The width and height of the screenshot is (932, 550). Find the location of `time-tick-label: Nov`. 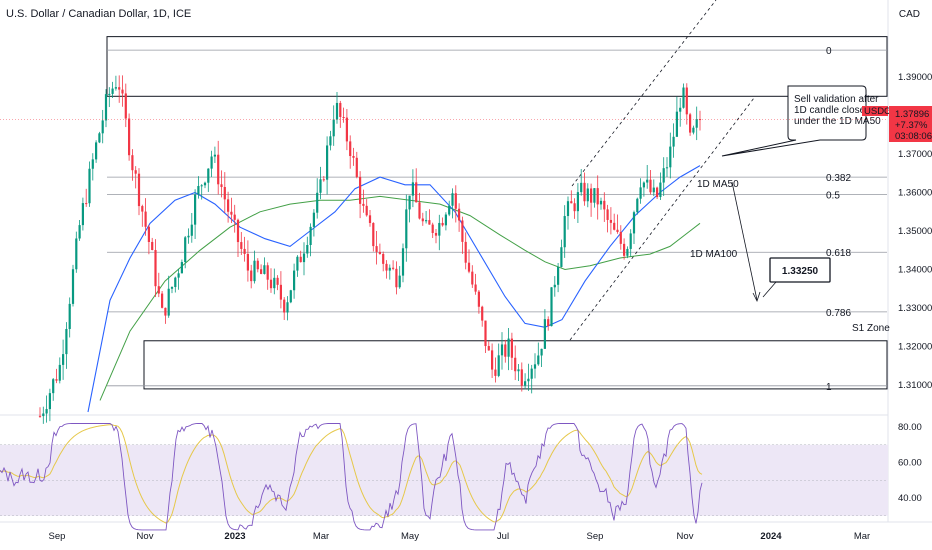

time-tick-label: Nov is located at coordinates (685, 536).